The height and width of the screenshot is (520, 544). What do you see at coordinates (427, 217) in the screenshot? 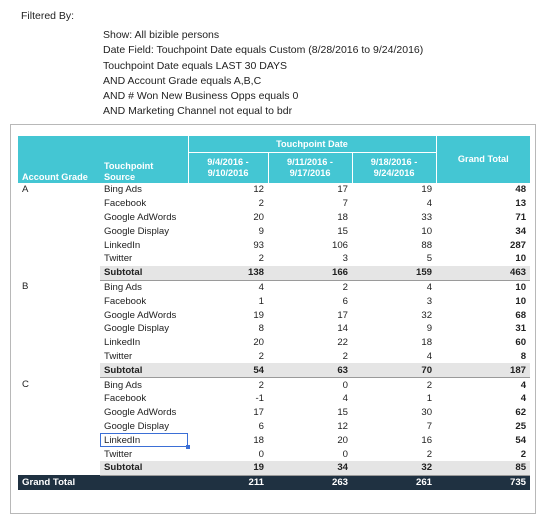
I see `value-cell: 33` at bounding box center [427, 217].